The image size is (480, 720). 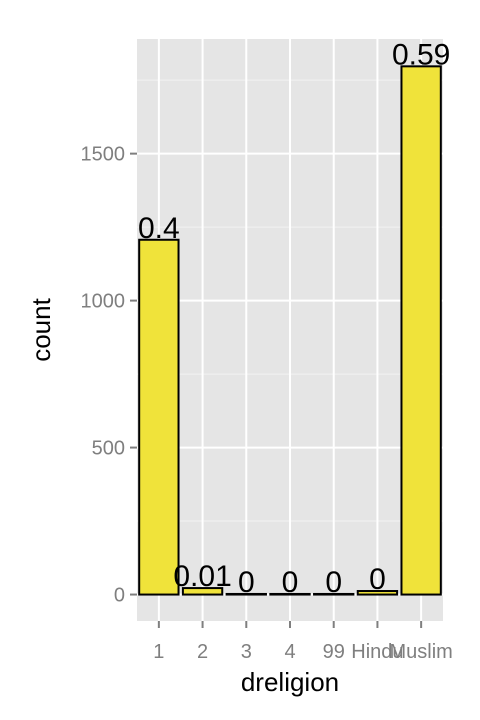 I want to click on x-tick-label: 2, so click(x=202, y=652).